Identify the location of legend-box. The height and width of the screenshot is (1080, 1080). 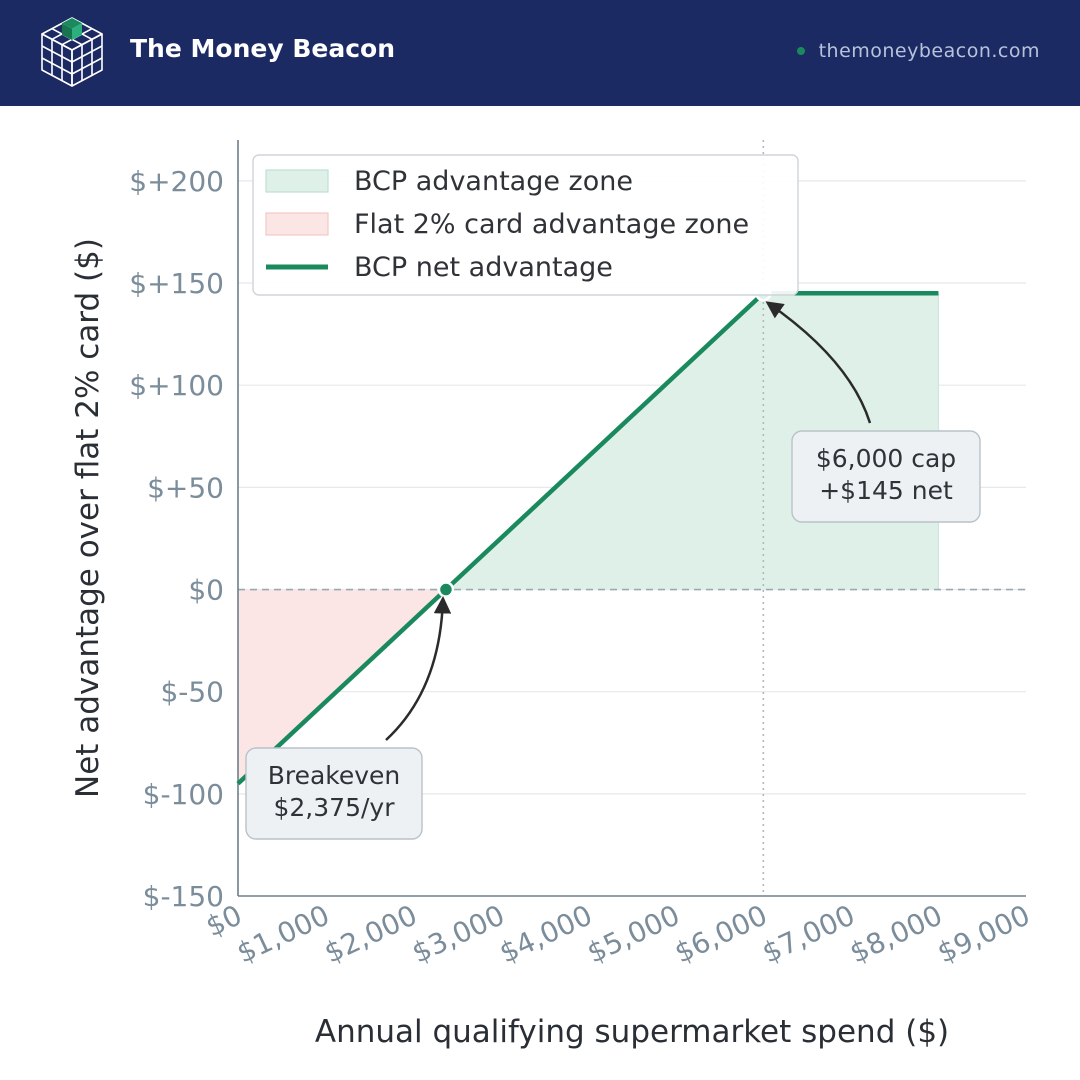
(525, 225).